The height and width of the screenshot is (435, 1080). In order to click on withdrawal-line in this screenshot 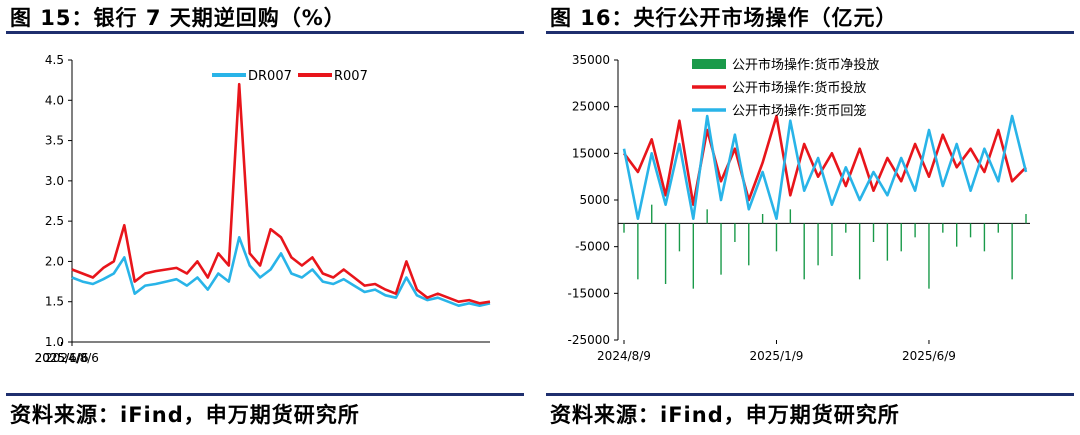, I will do `click(825, 167)`.